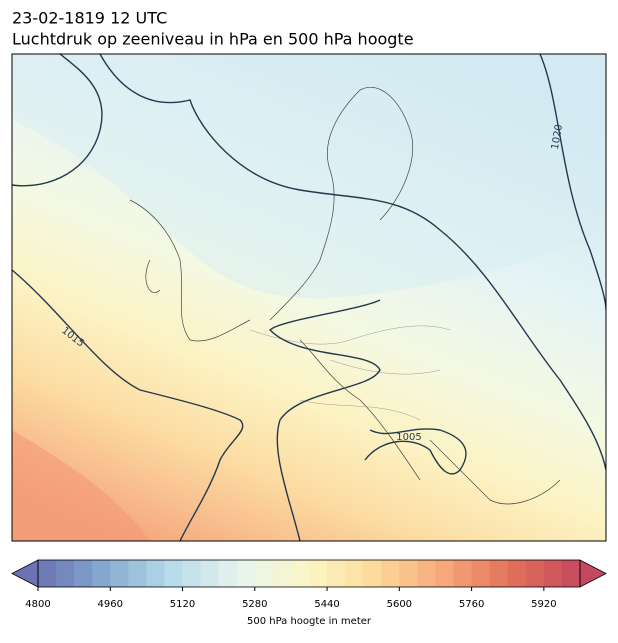 The image size is (618, 643). I want to click on colorbar-extend-low, so click(25, 573).